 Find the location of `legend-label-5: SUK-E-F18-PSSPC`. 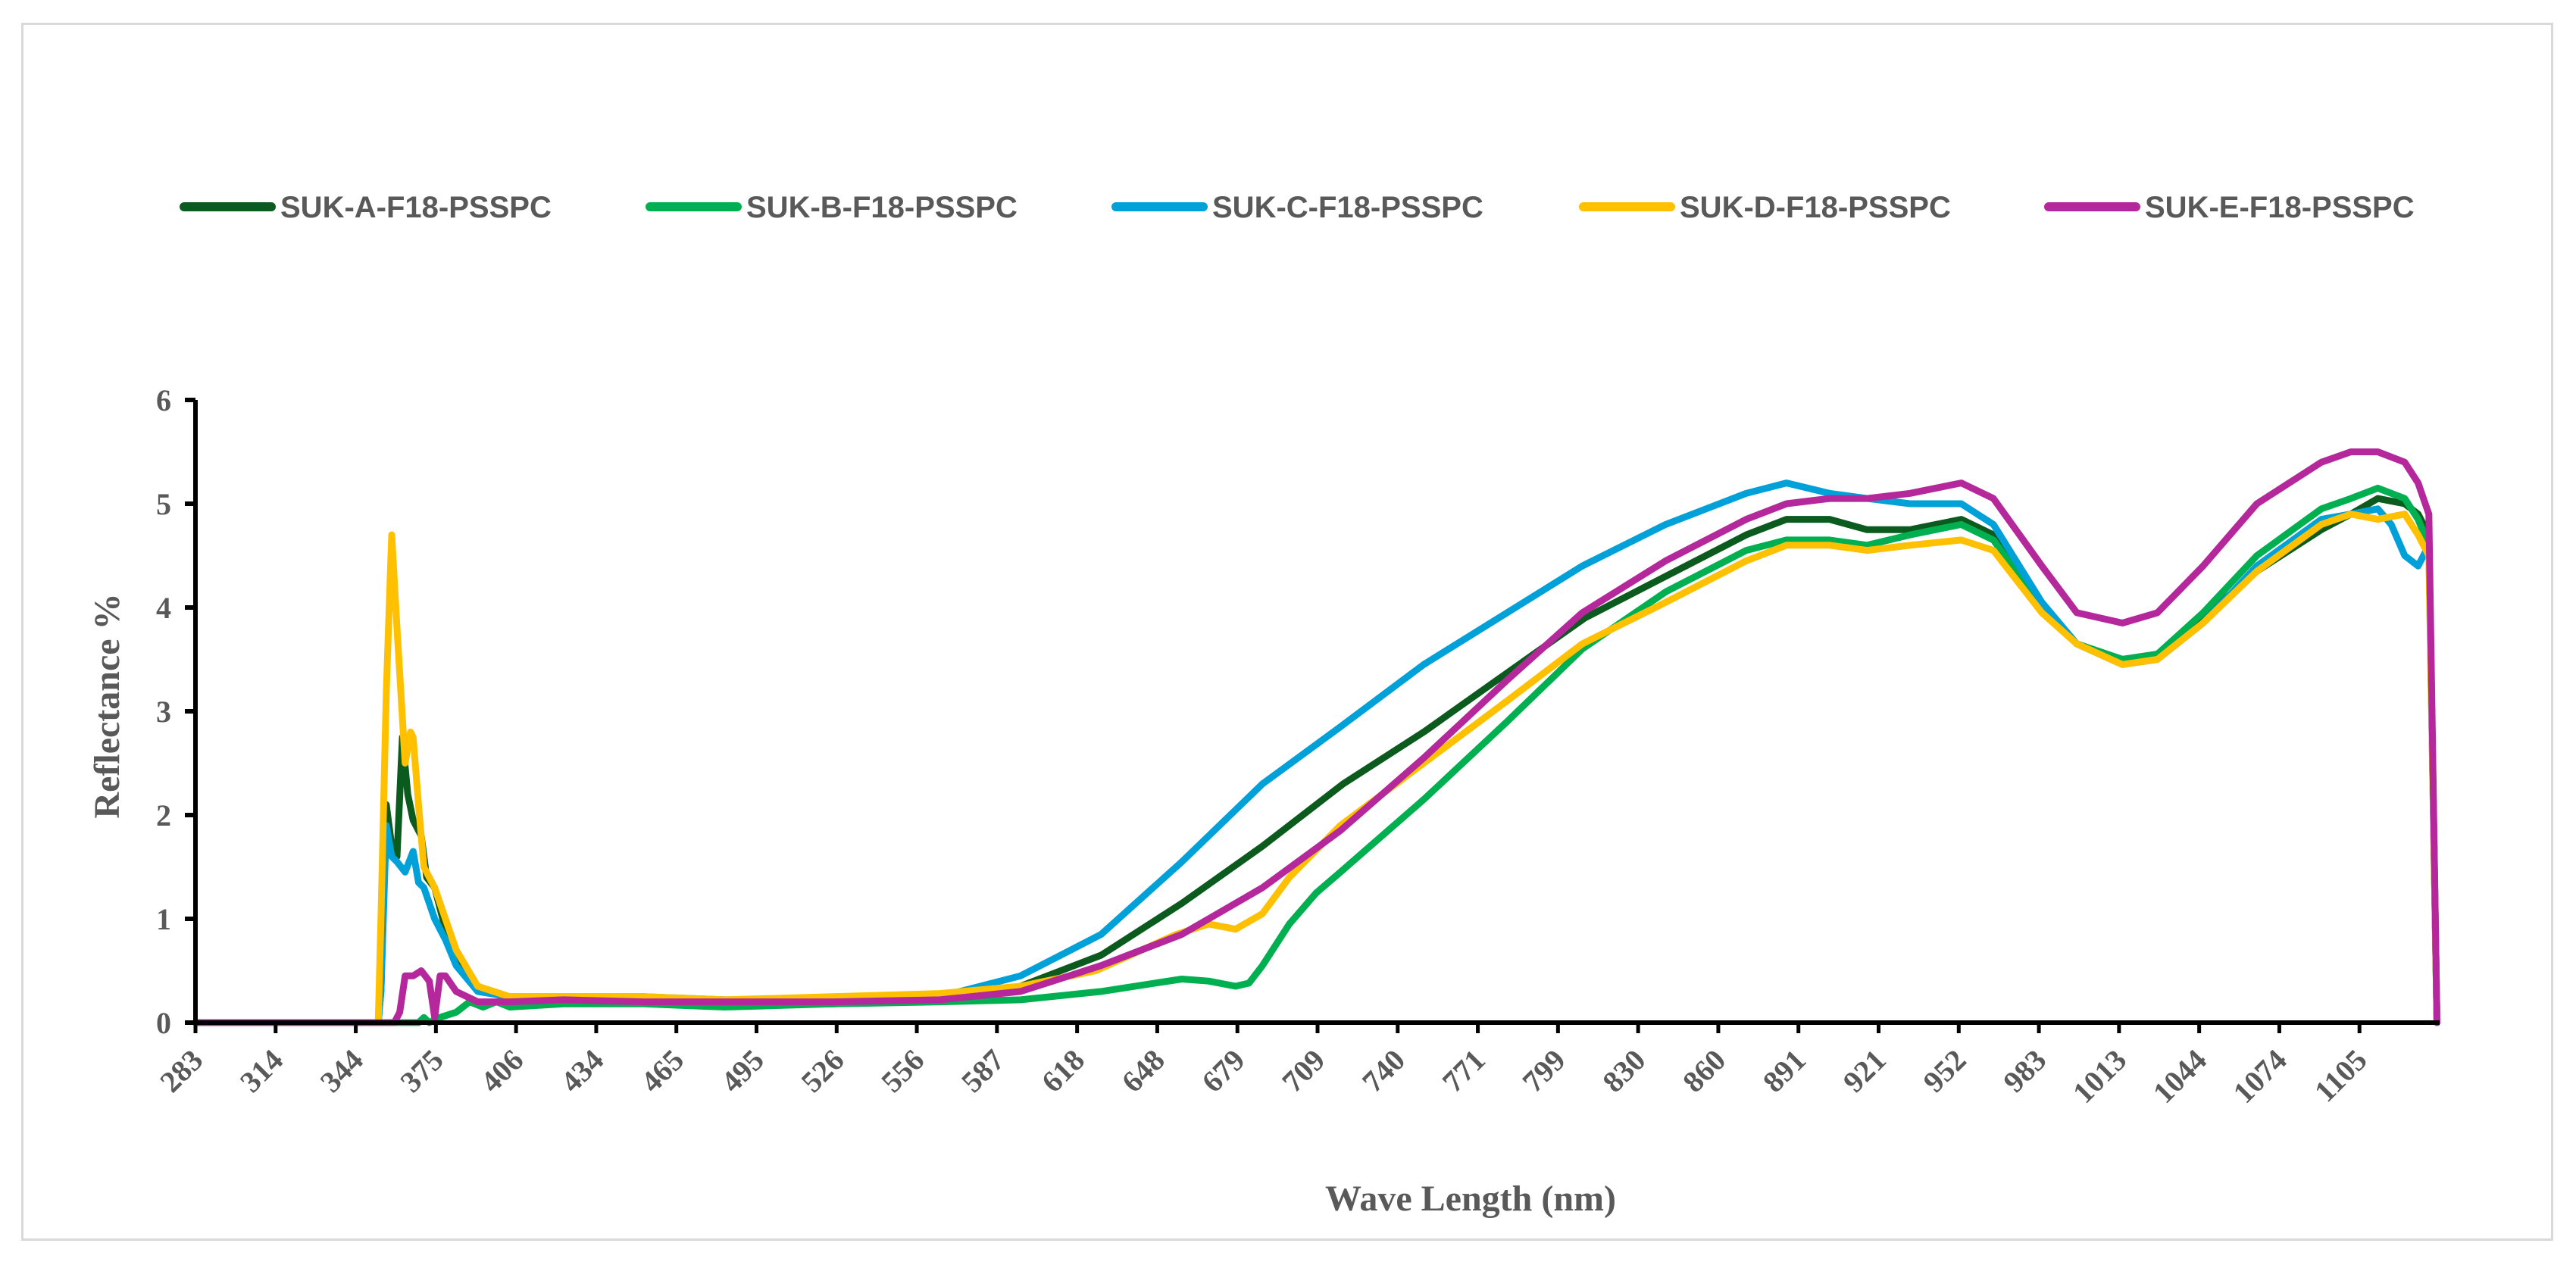

legend-label-5: SUK-E-F18-PSSPC is located at coordinates (2280, 207).